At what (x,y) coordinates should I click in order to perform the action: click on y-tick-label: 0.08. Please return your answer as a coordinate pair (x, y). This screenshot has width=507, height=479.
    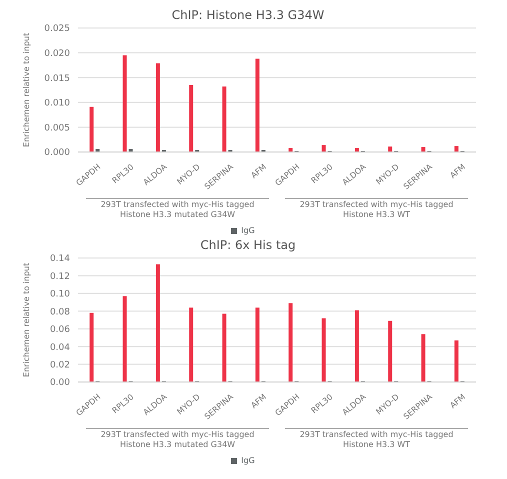
    Looking at the image, I should click on (60, 312).